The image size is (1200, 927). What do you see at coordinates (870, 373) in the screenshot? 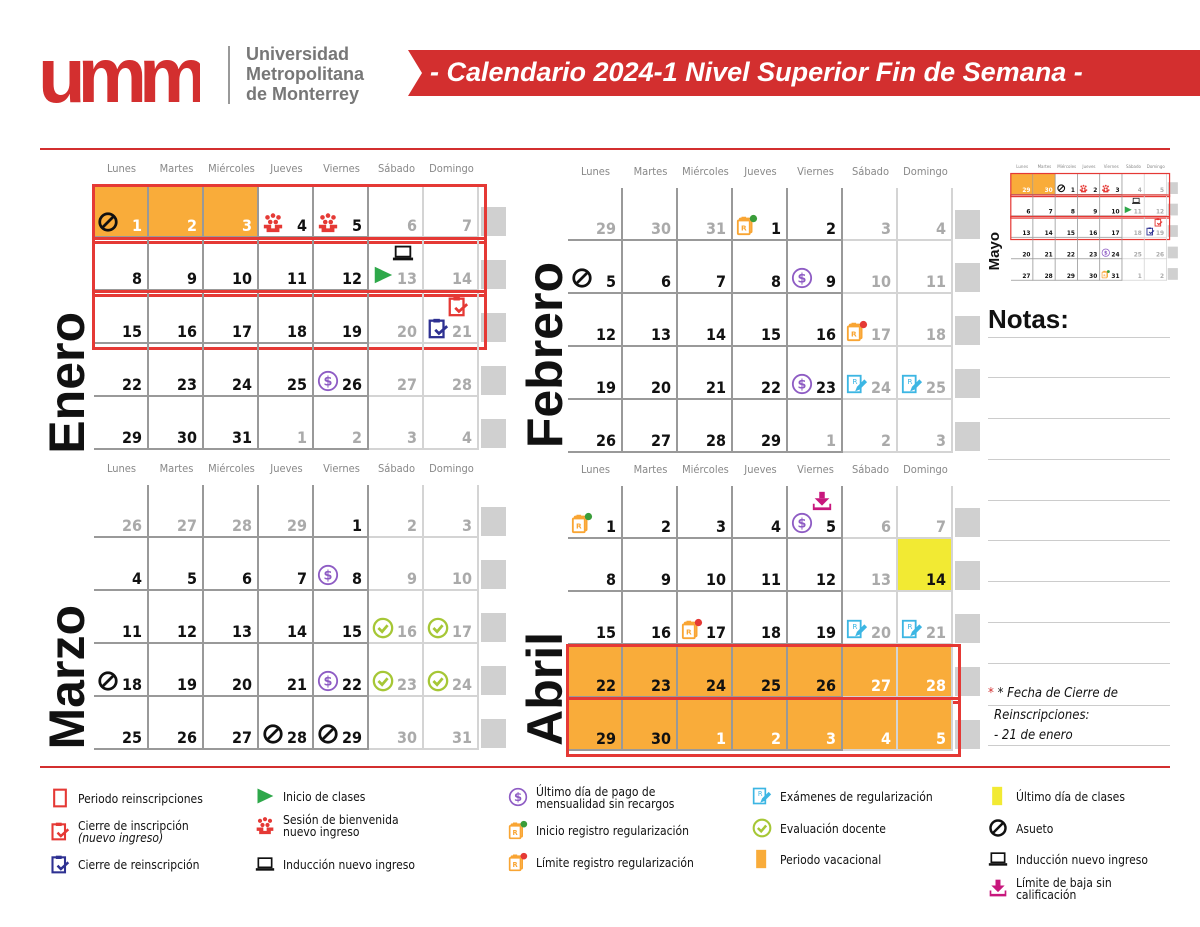
I see `day-cell: R 24` at bounding box center [870, 373].